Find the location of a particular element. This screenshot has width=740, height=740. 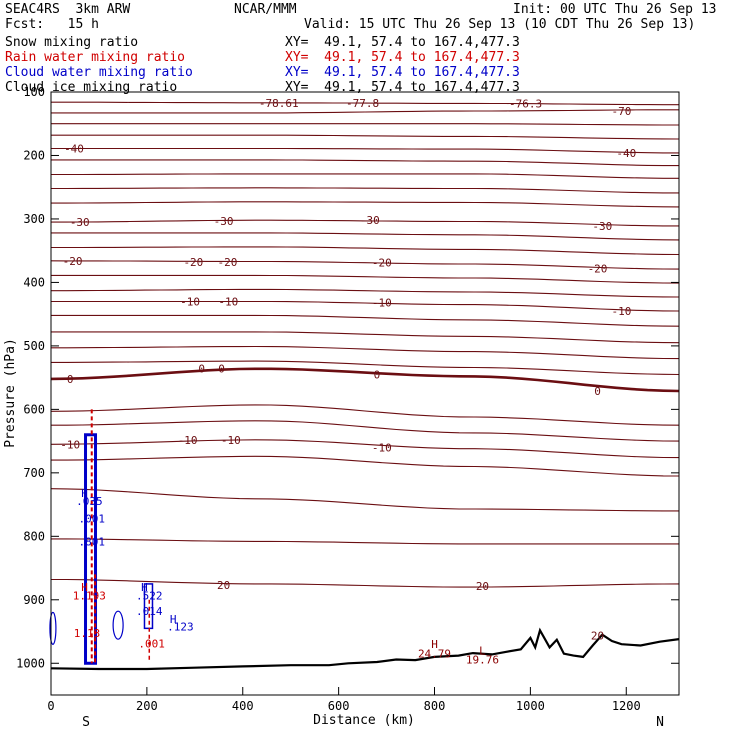

x-tick-label: 1000 is located at coordinates (530, 706).